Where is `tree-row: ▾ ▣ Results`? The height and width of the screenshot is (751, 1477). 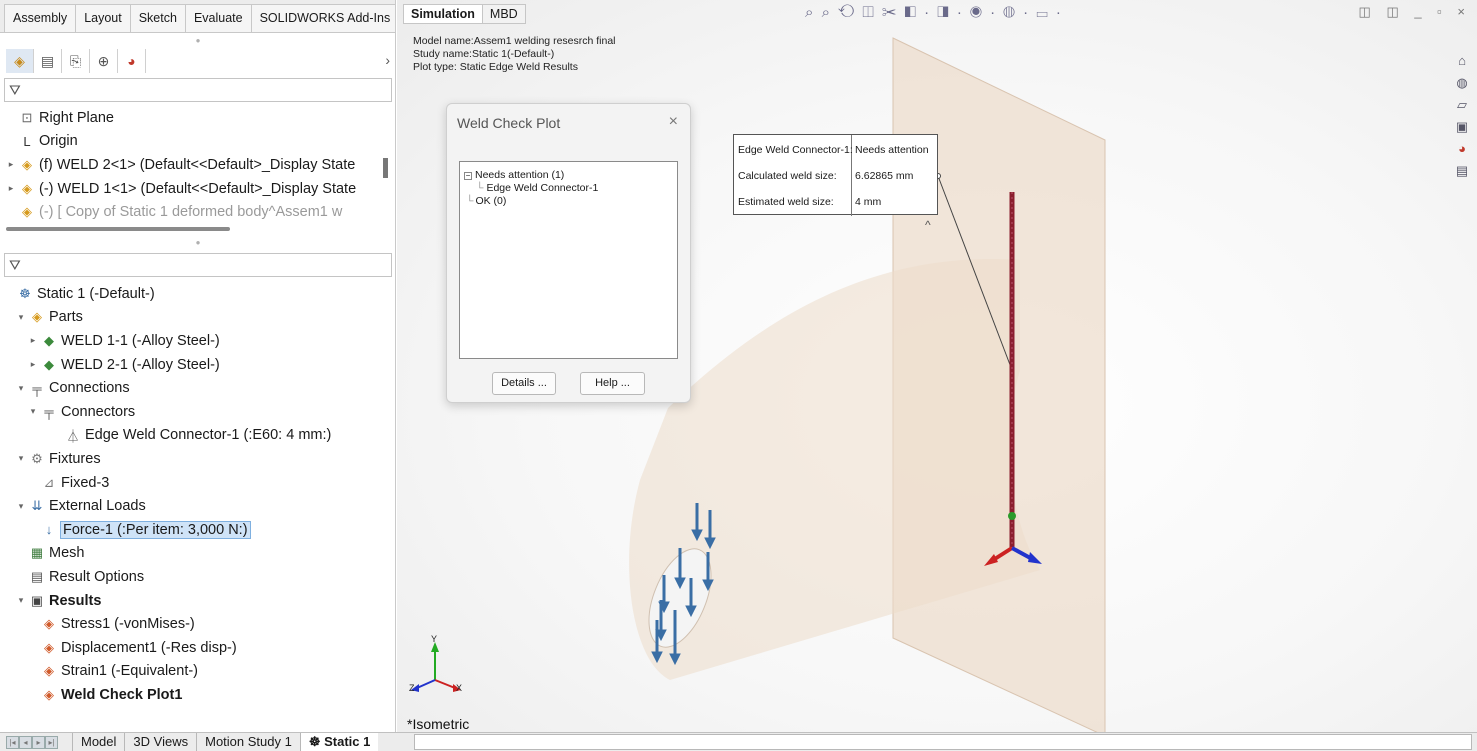
tree-row: ▾ ▣ Results is located at coordinates (197, 601).